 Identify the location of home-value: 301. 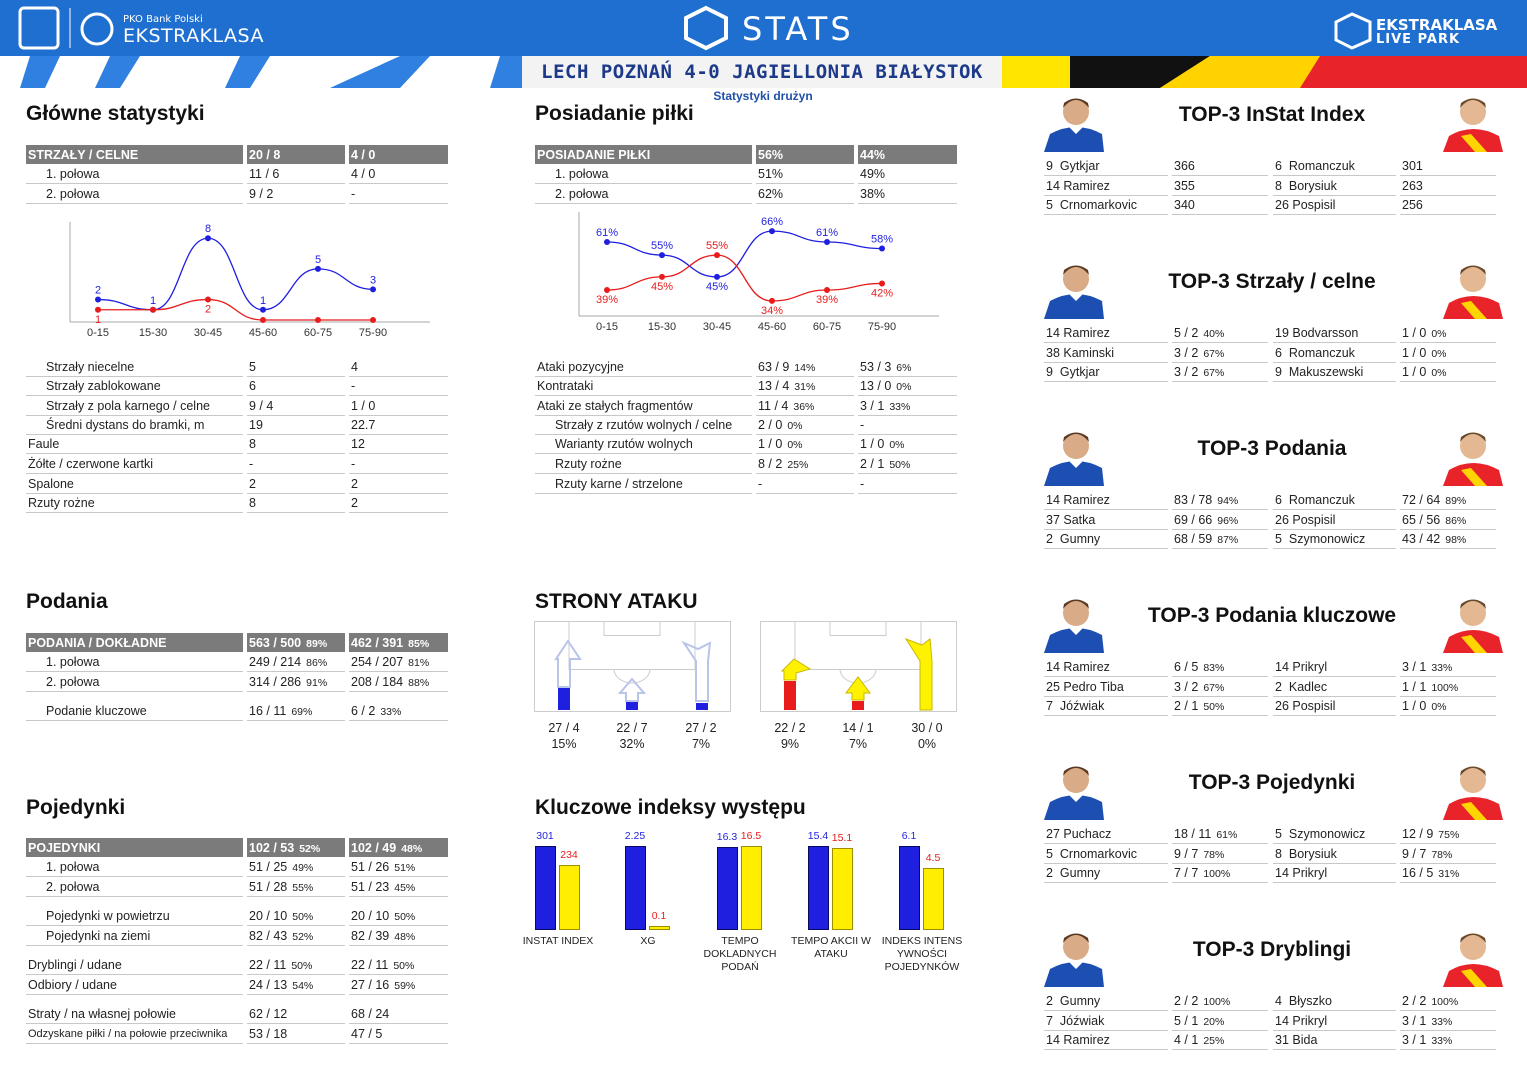
(545, 836).